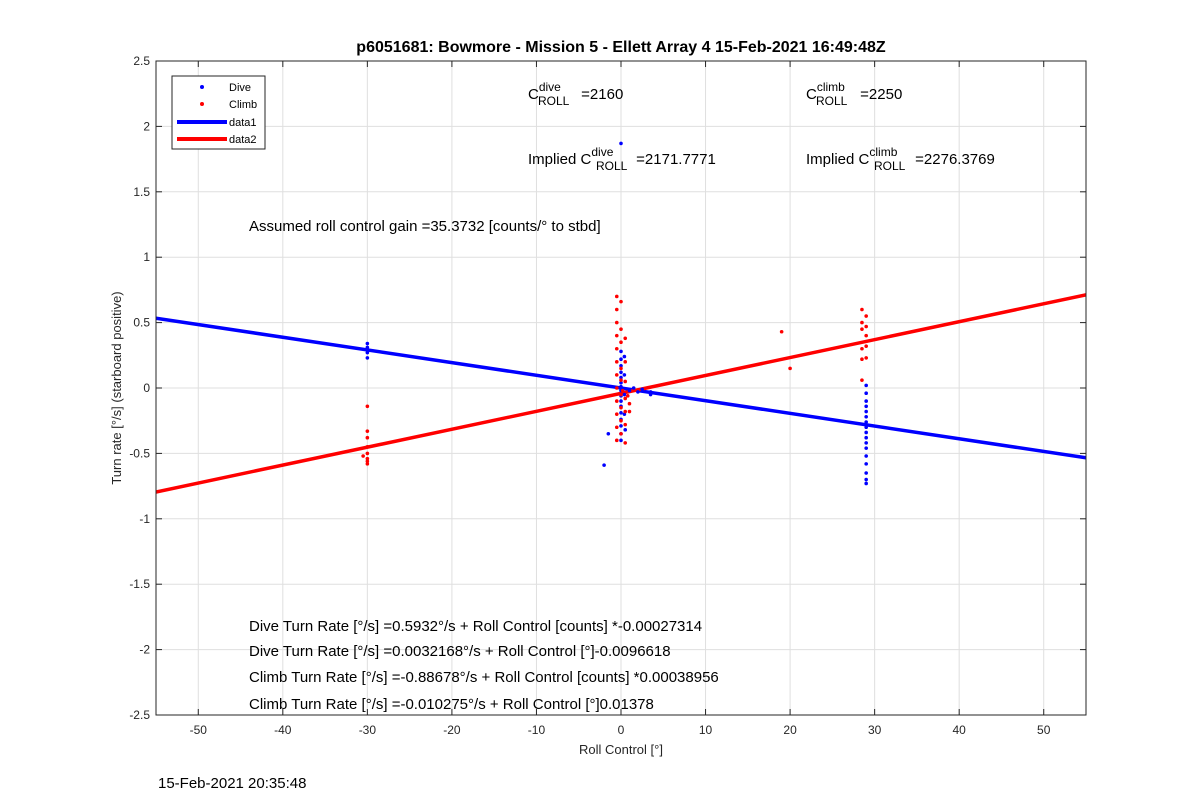  I want to click on x-tick-label: 50, so click(1044, 730).